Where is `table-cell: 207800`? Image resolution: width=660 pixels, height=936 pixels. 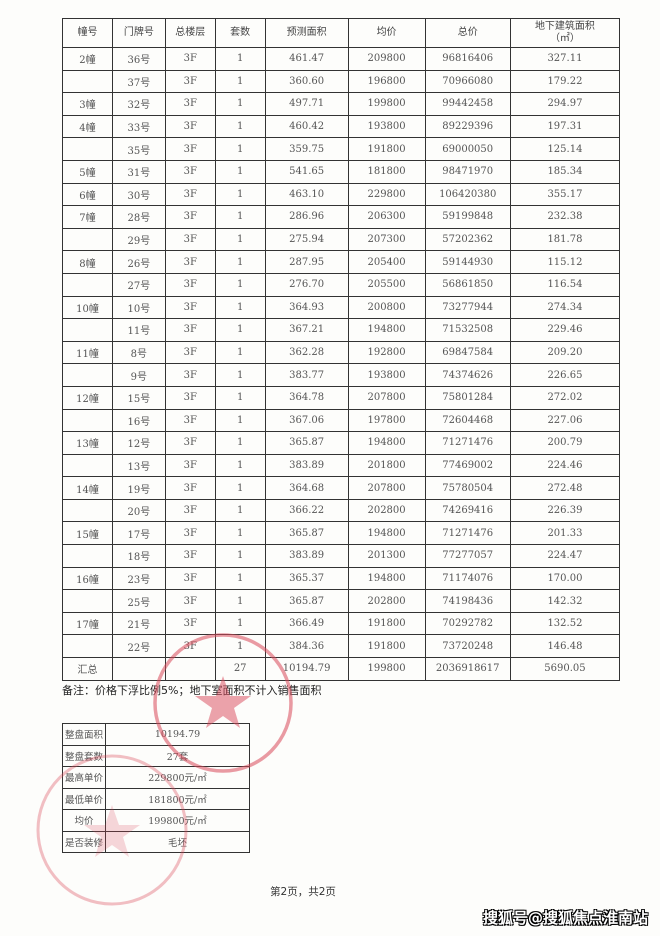 table-cell: 207800 is located at coordinates (386, 397).